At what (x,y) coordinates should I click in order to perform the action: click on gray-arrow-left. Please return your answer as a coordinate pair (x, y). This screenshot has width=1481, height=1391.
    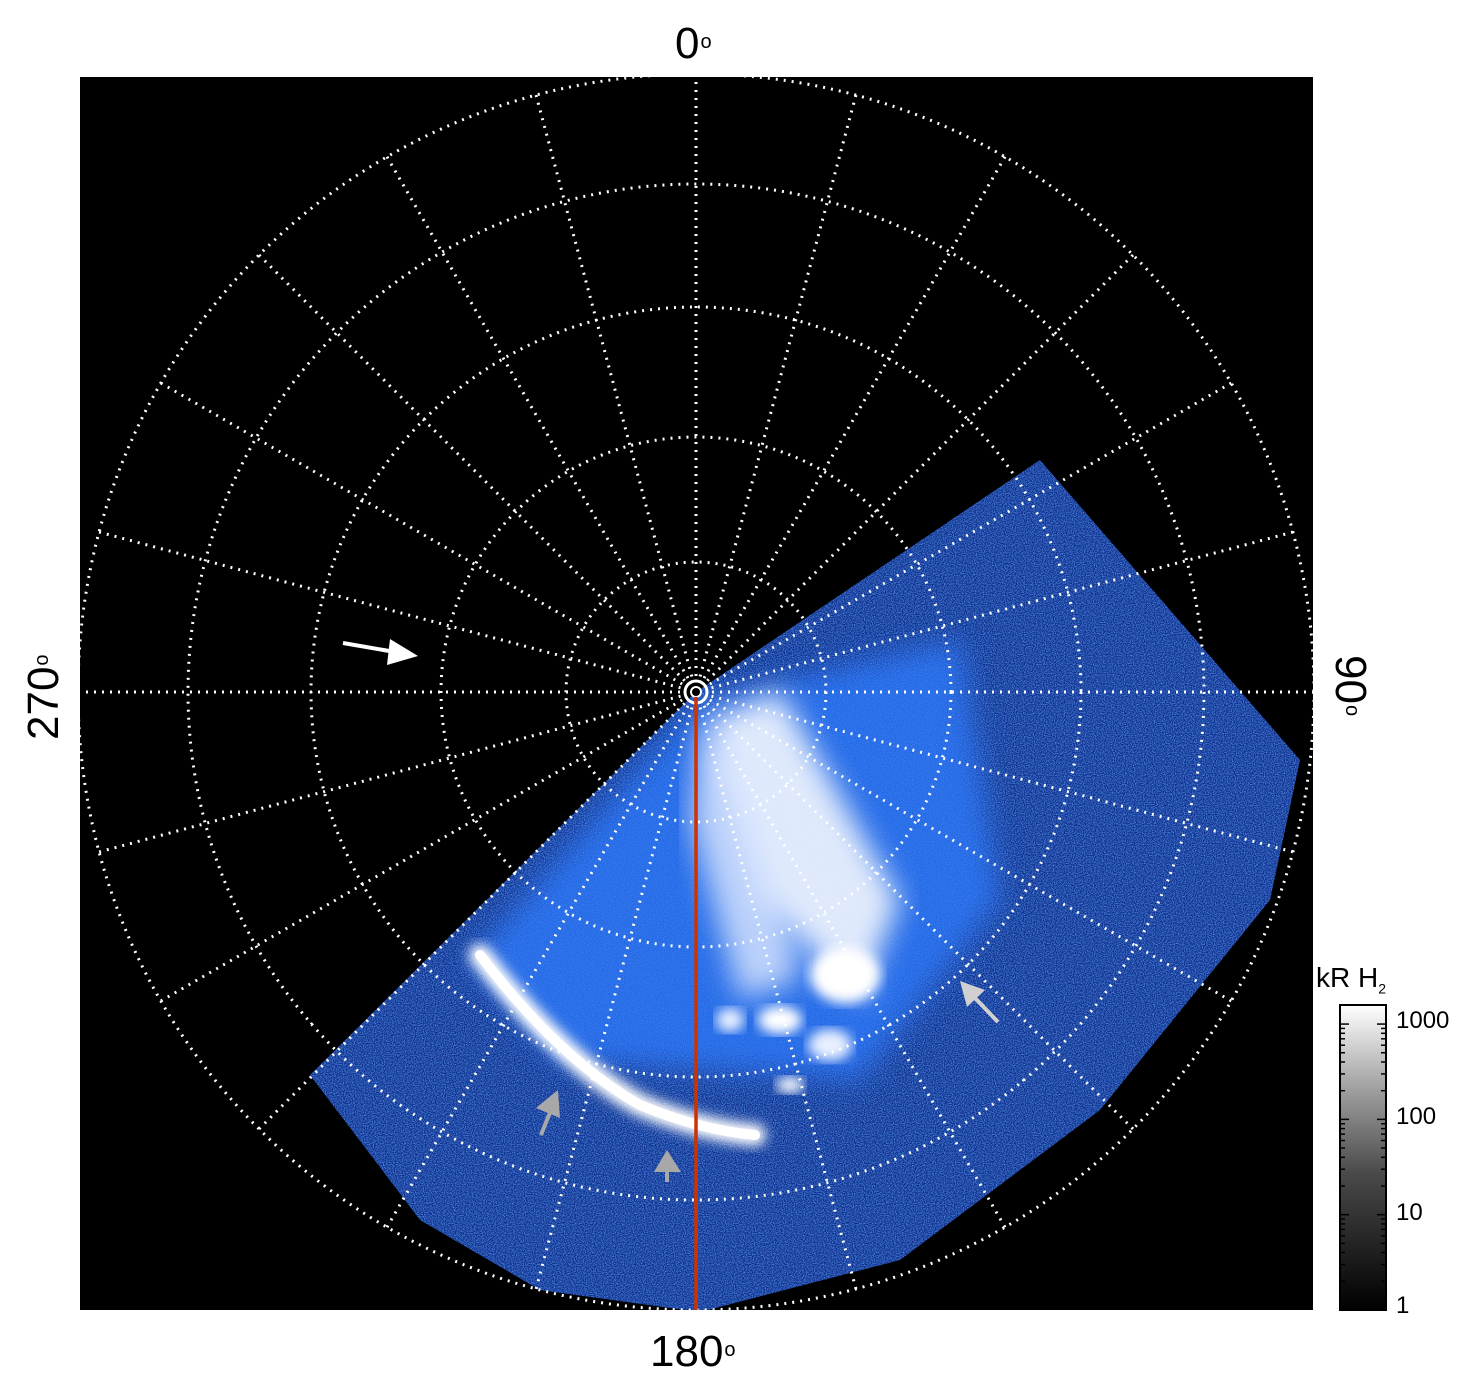
    Looking at the image, I should click on (548, 1113).